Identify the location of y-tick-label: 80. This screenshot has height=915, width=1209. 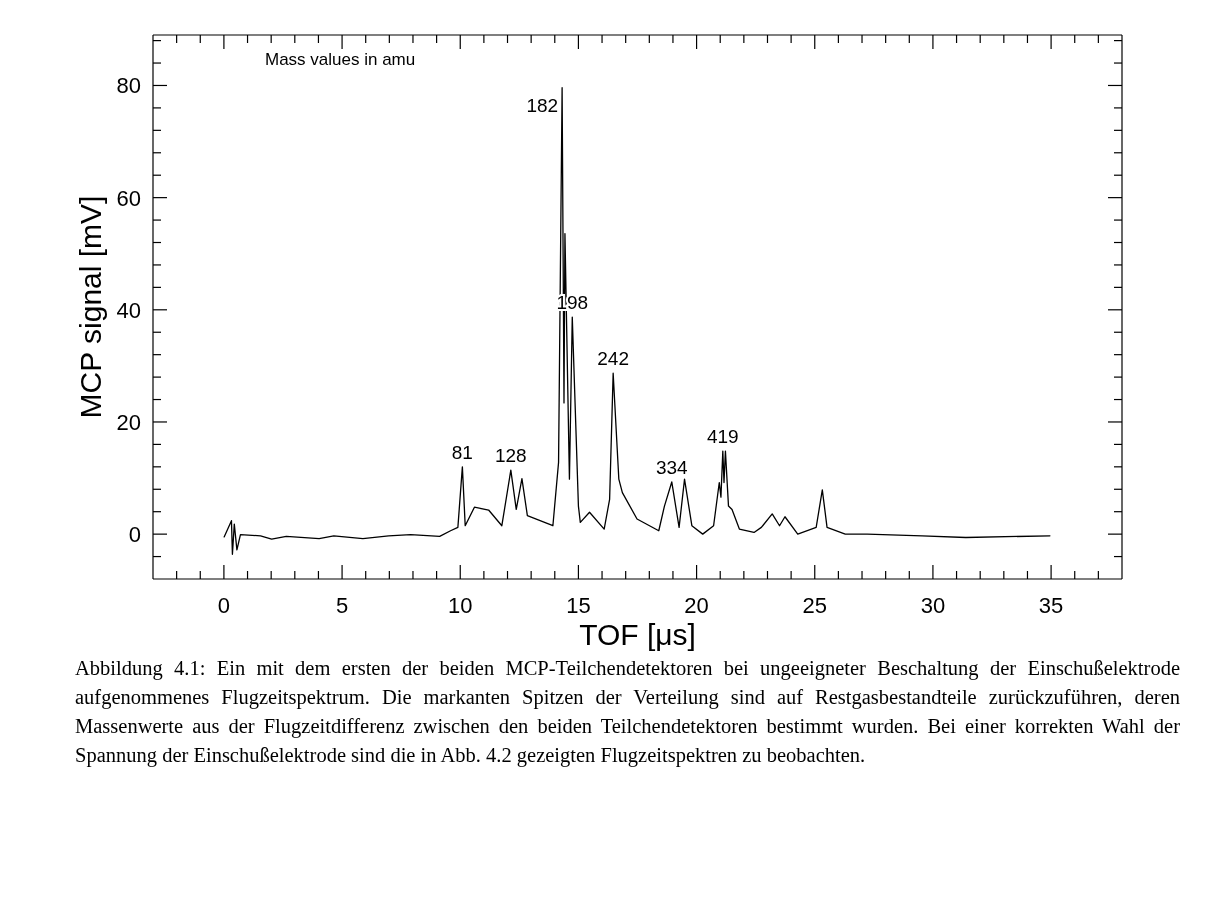
(128, 86).